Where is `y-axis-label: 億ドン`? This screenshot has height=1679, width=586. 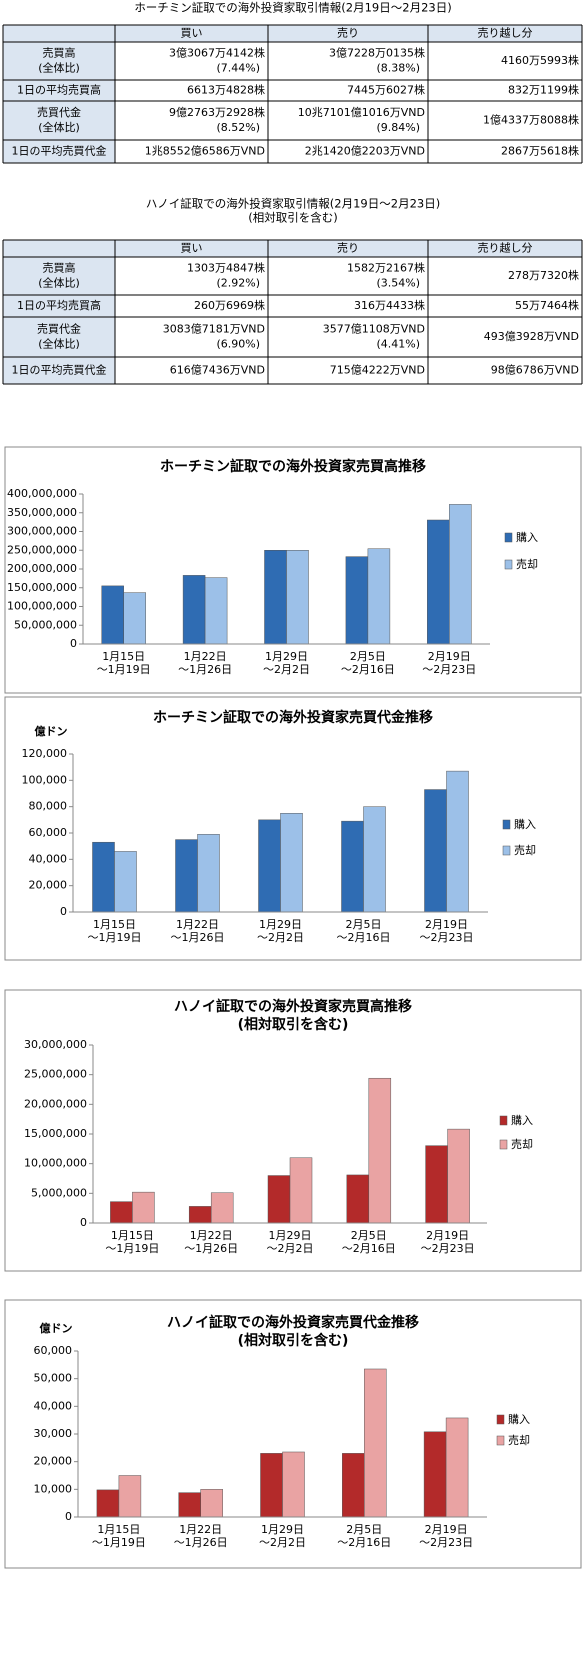 y-axis-label: 億ドン is located at coordinates (56, 1328).